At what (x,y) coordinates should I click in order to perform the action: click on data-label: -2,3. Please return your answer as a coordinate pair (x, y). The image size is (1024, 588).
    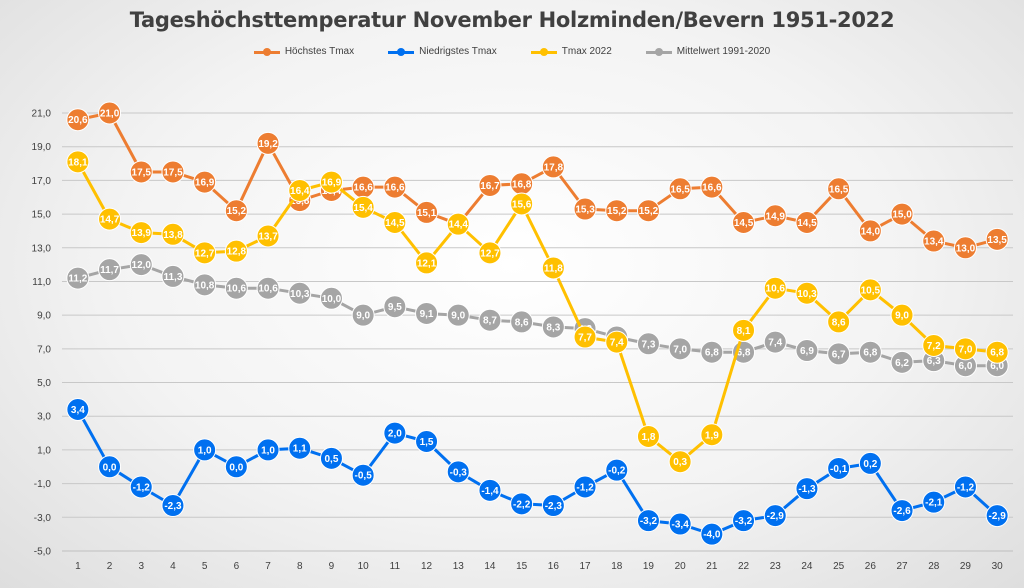
    Looking at the image, I should click on (173, 506).